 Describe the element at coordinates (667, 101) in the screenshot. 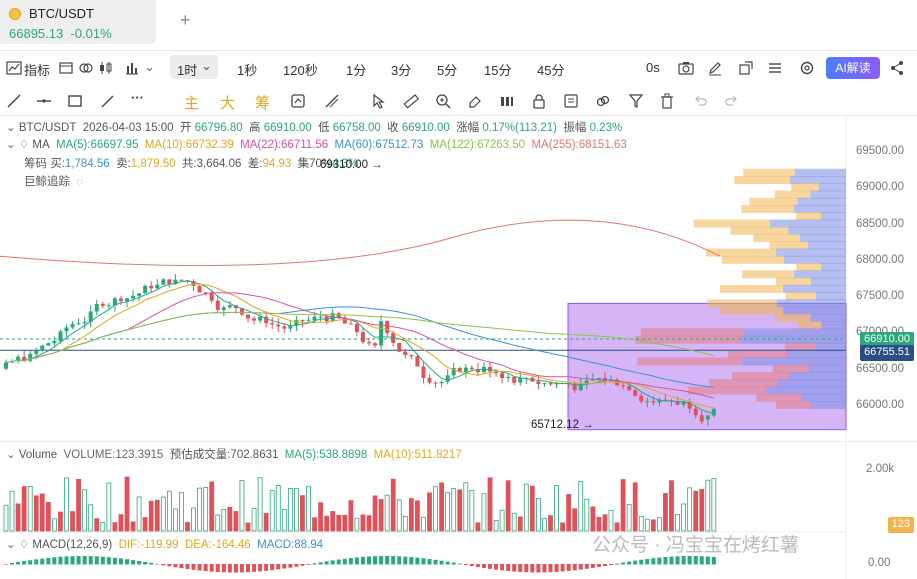

I see `trash-icon` at that location.